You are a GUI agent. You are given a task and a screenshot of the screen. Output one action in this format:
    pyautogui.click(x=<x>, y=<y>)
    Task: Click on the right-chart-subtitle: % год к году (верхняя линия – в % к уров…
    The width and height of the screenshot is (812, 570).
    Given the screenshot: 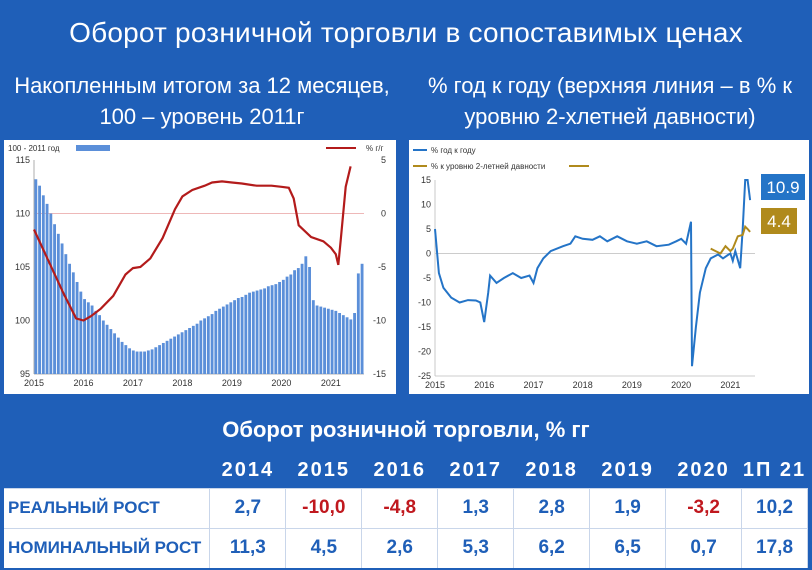 What is the action you would take?
    pyautogui.click(x=609, y=101)
    